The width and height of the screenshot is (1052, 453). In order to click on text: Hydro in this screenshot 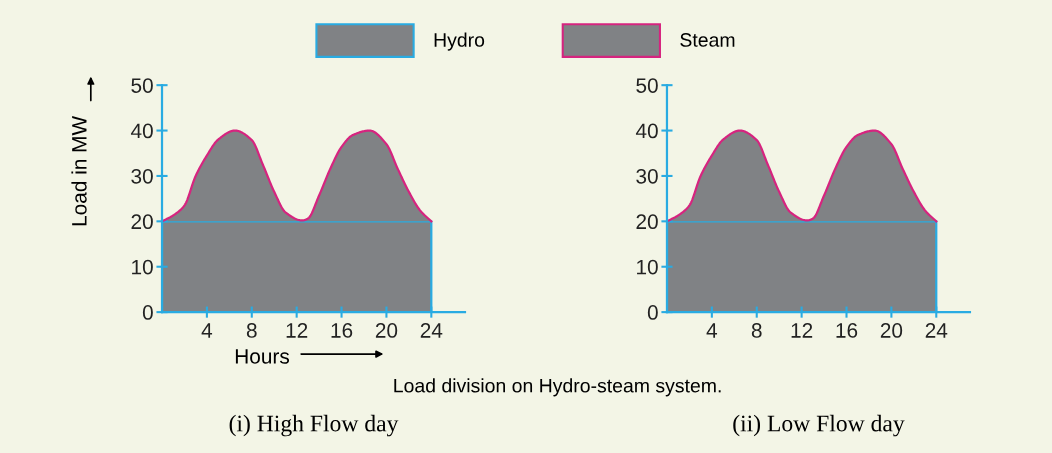, I will do `click(459, 41)`.